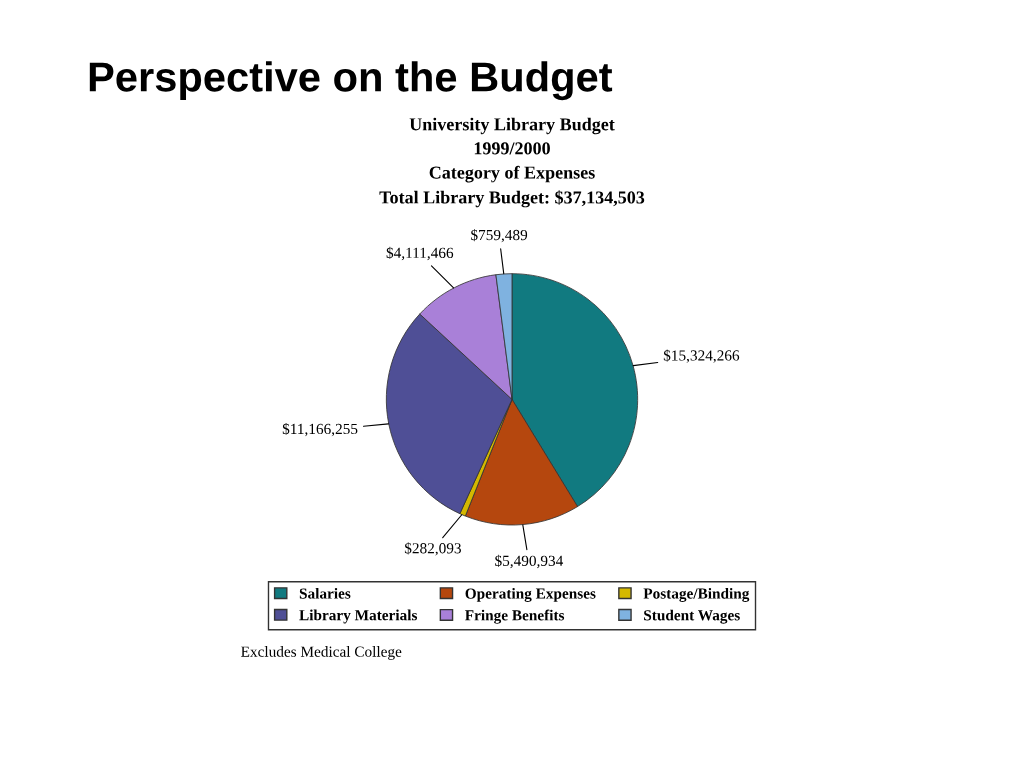  Describe the element at coordinates (529, 561) in the screenshot. I see `data-label: $5,490,934` at that location.